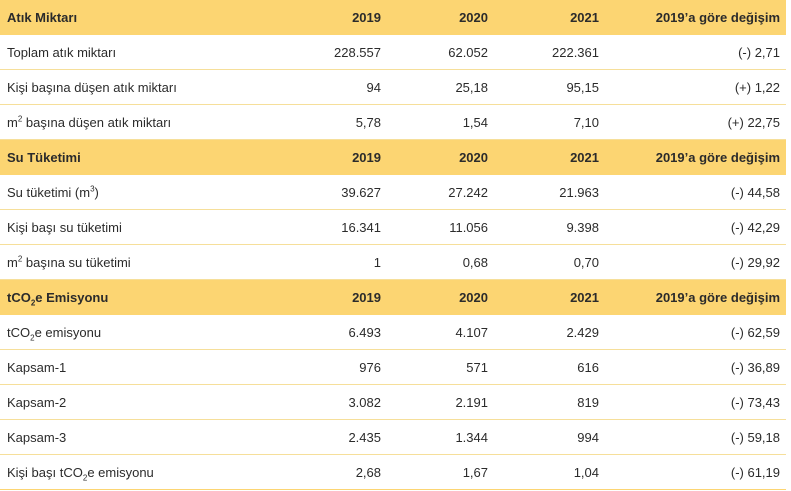 This screenshot has height=491, width=791. I want to click on value-2019: 1, so click(336, 262).